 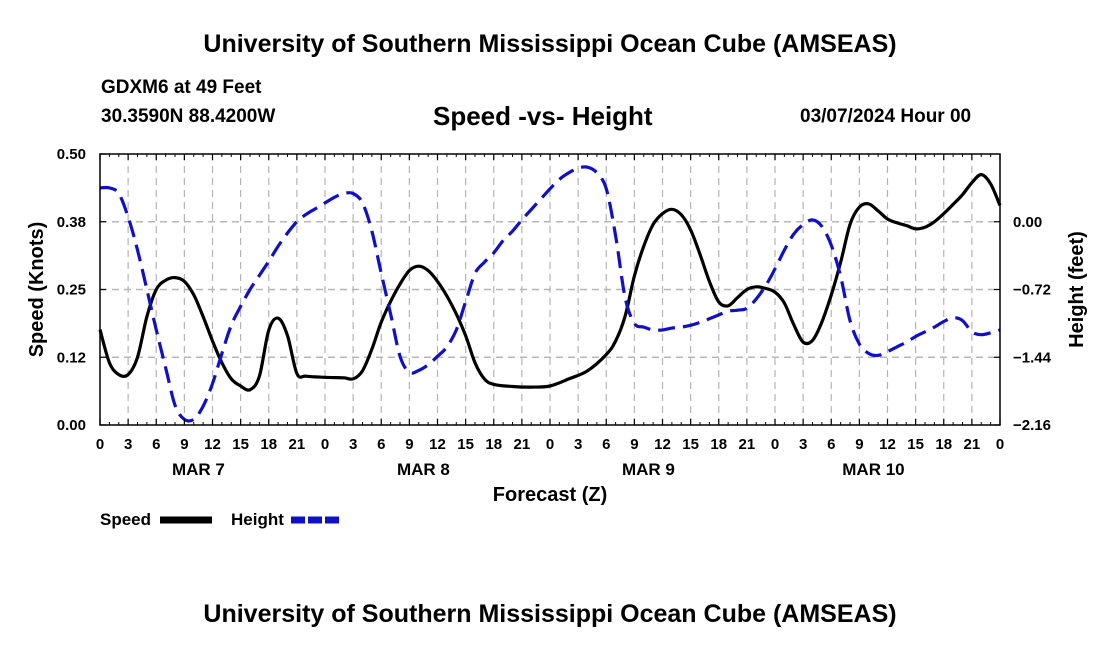 What do you see at coordinates (71, 357) in the screenshot?
I see `y-tick-label: 0.12` at bounding box center [71, 357].